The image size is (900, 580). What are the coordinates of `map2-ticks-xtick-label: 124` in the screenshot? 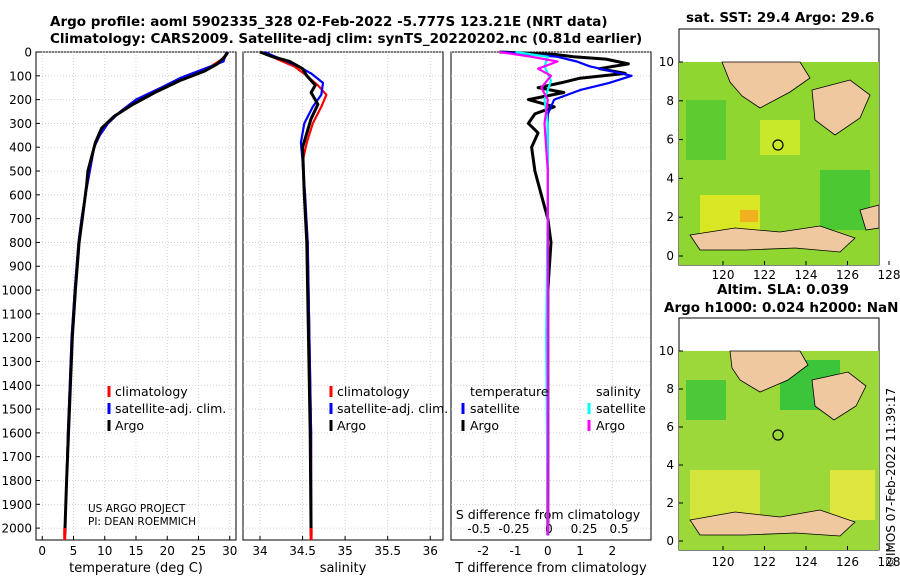 It's located at (806, 562).